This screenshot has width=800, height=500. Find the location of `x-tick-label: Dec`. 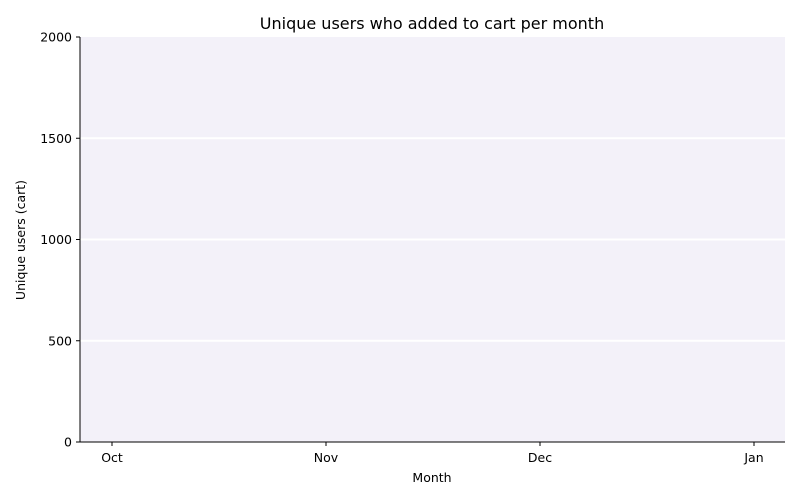

x-tick-label: Dec is located at coordinates (540, 457).